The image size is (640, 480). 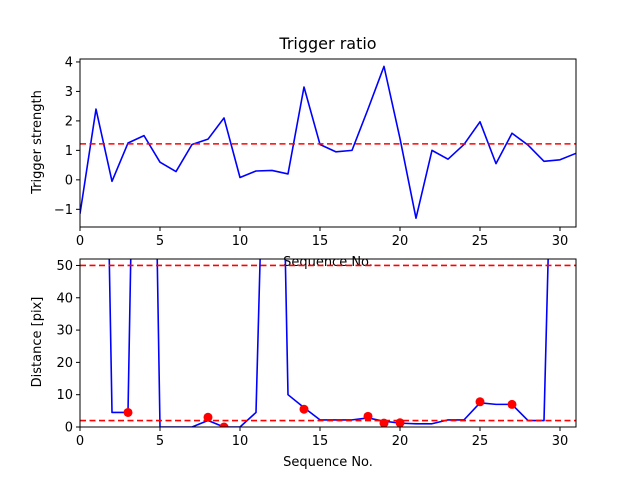 I want to click on bottom-x-tick-label: 30, so click(x=560, y=441).